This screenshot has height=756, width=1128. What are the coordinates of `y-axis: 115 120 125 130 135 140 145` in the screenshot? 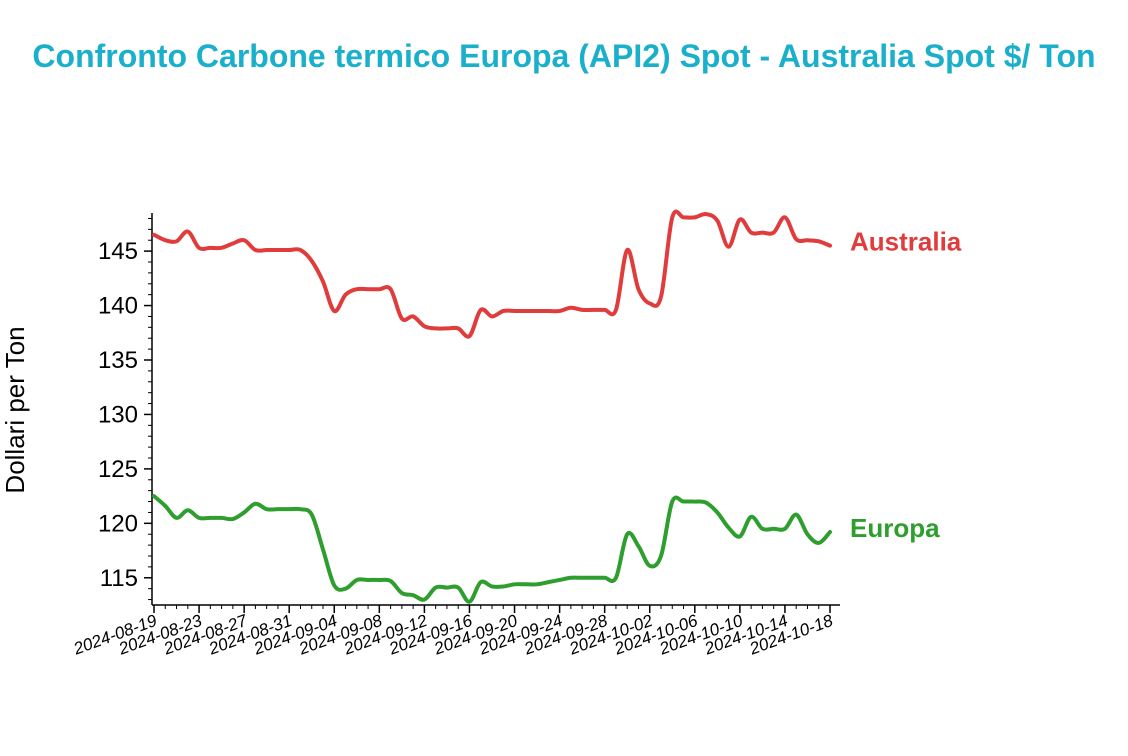 It's located at (125, 409).